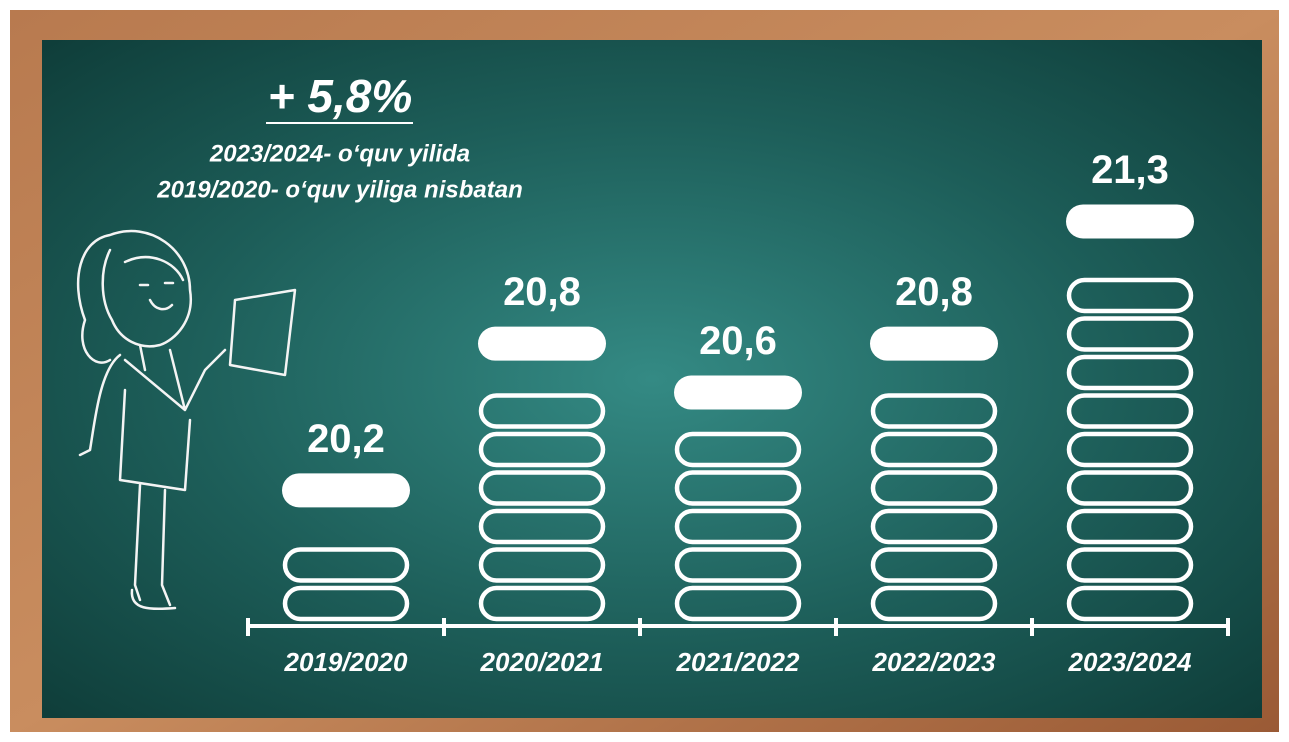  Describe the element at coordinates (738, 341) in the screenshot. I see `value-label: 20,6` at that location.